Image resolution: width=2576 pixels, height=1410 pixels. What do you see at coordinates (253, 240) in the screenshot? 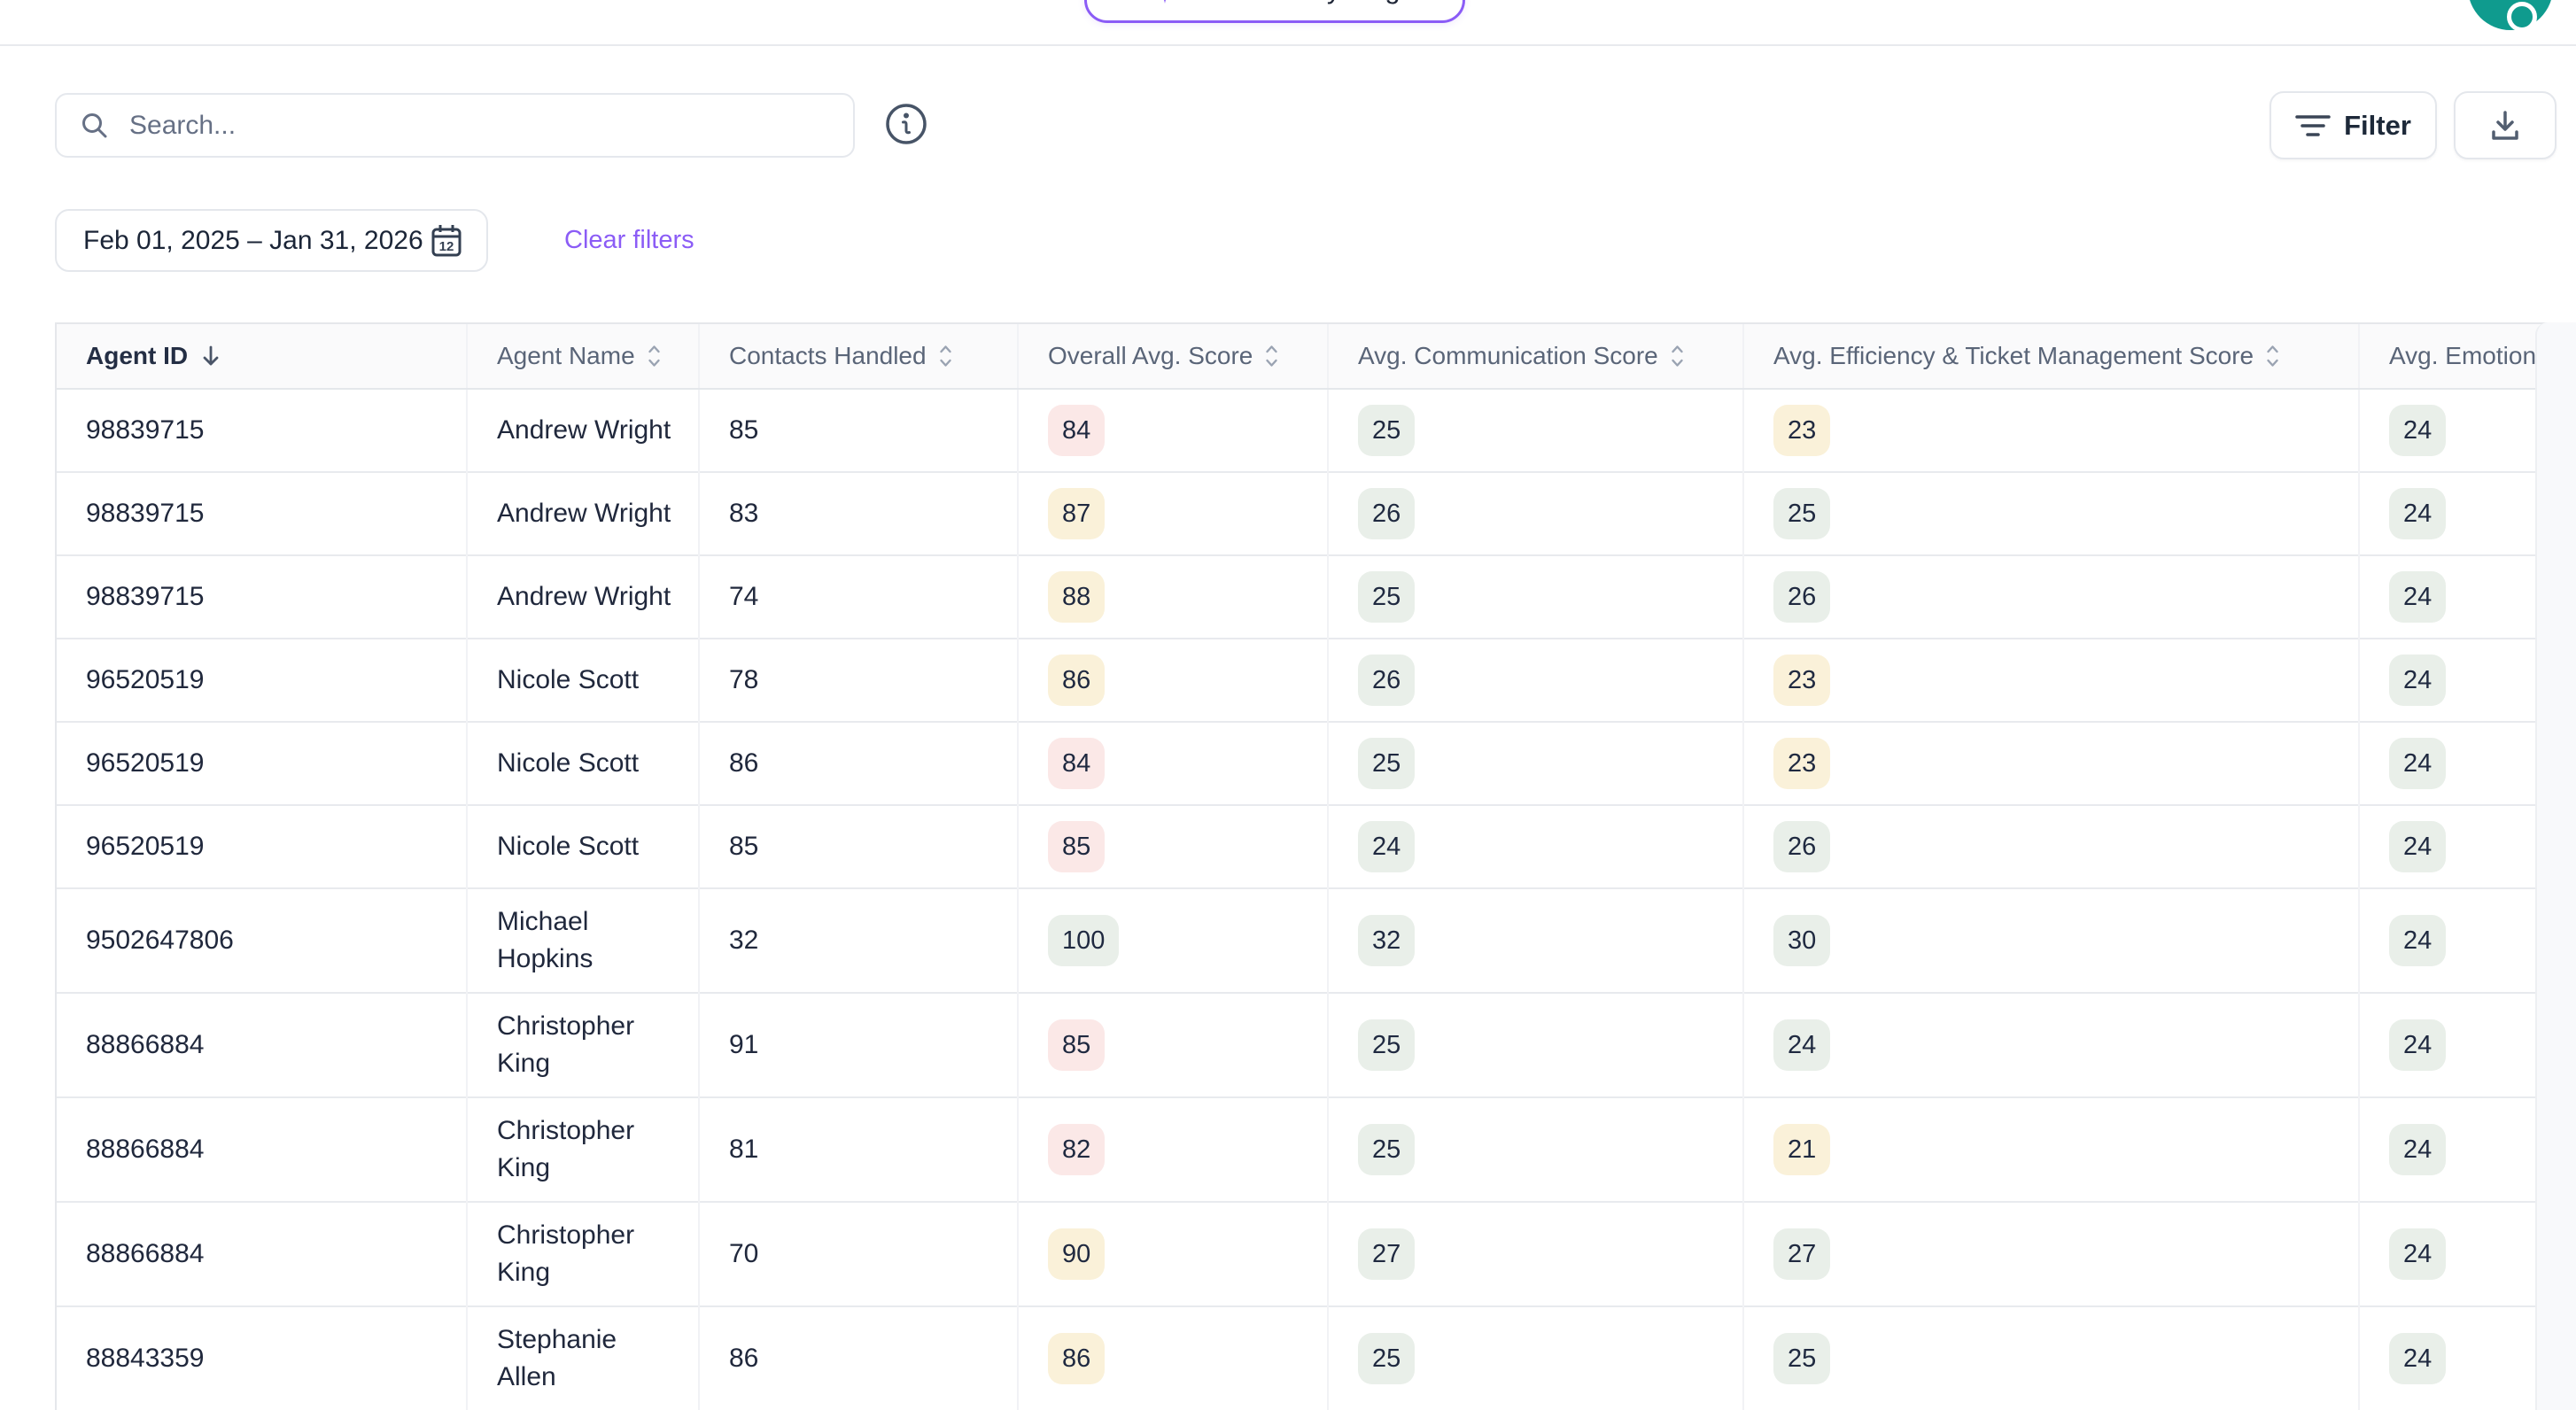
I see `date-range-value: Feb 01, 2025 – Jan 31, 2026` at bounding box center [253, 240].